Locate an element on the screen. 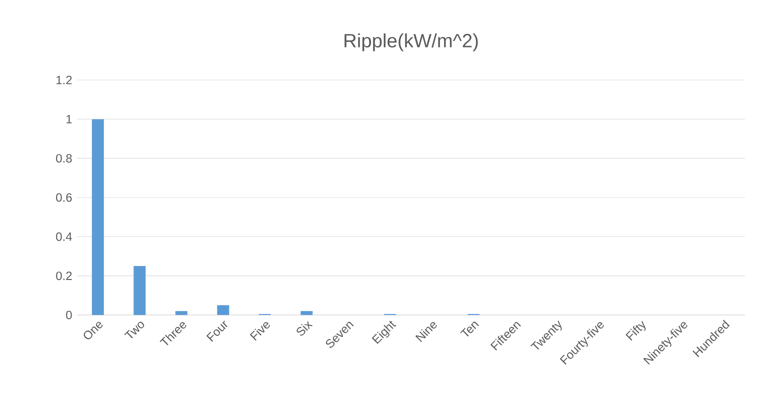  y-tick-label: 0.8 is located at coordinates (64, 158).